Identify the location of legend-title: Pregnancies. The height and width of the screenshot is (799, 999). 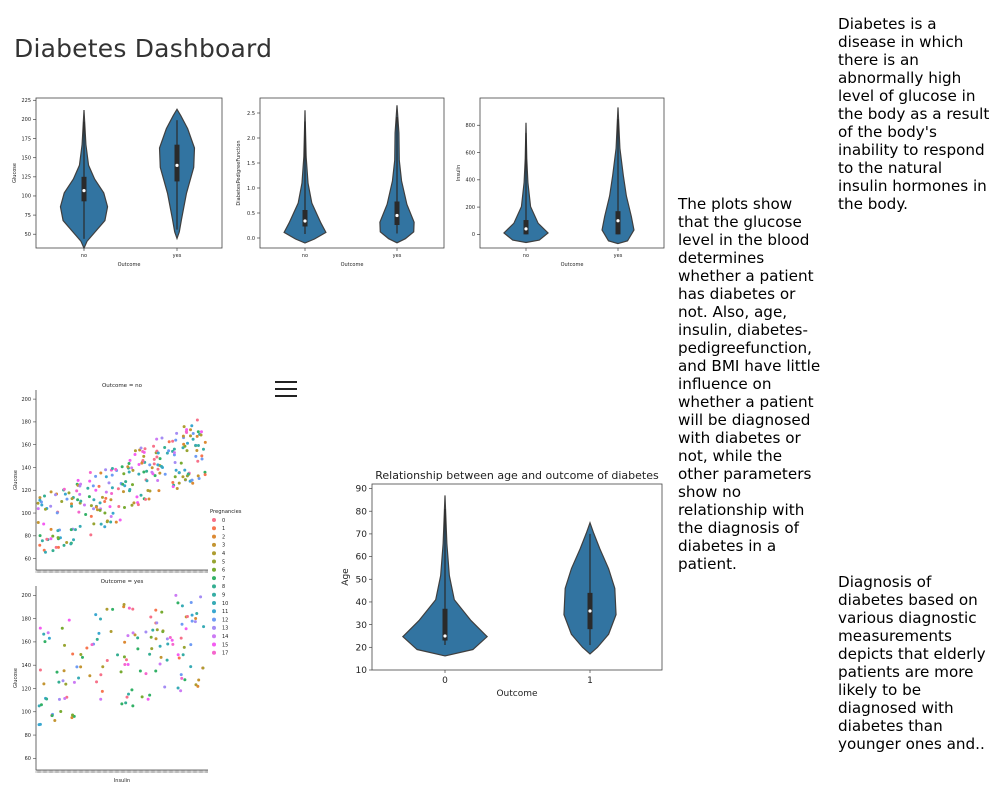
(226, 512).